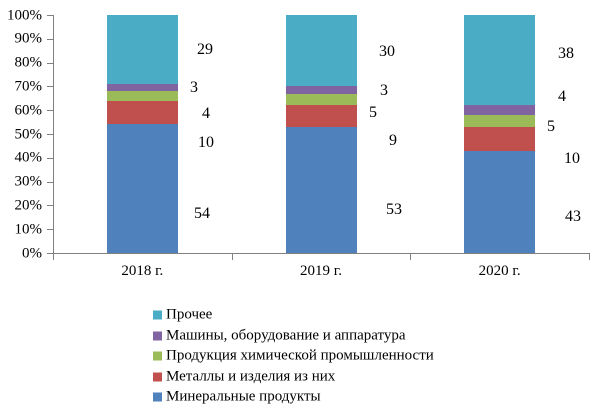 The height and width of the screenshot is (416, 602). Describe the element at coordinates (573, 216) in the screenshot. I see `value-label: 43` at that location.